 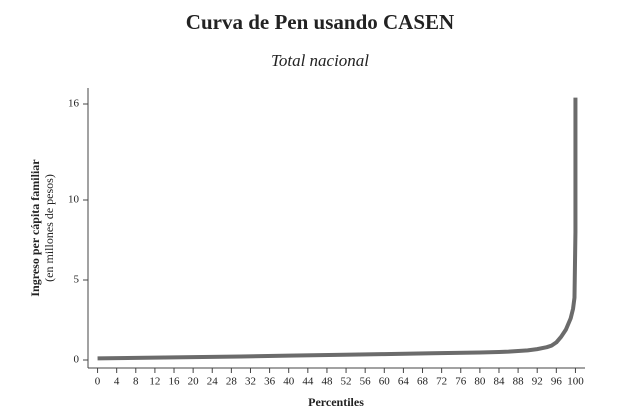 What do you see at coordinates (404, 382) in the screenshot?
I see `x-tick-label: 64` at bounding box center [404, 382].